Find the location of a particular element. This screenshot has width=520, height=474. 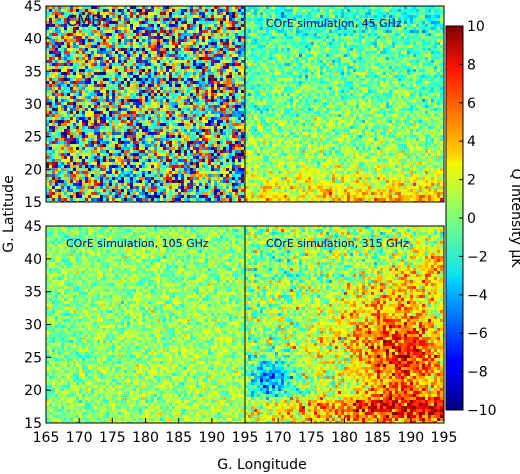

colorbar-label: Q Intensity μK is located at coordinates (514, 219).